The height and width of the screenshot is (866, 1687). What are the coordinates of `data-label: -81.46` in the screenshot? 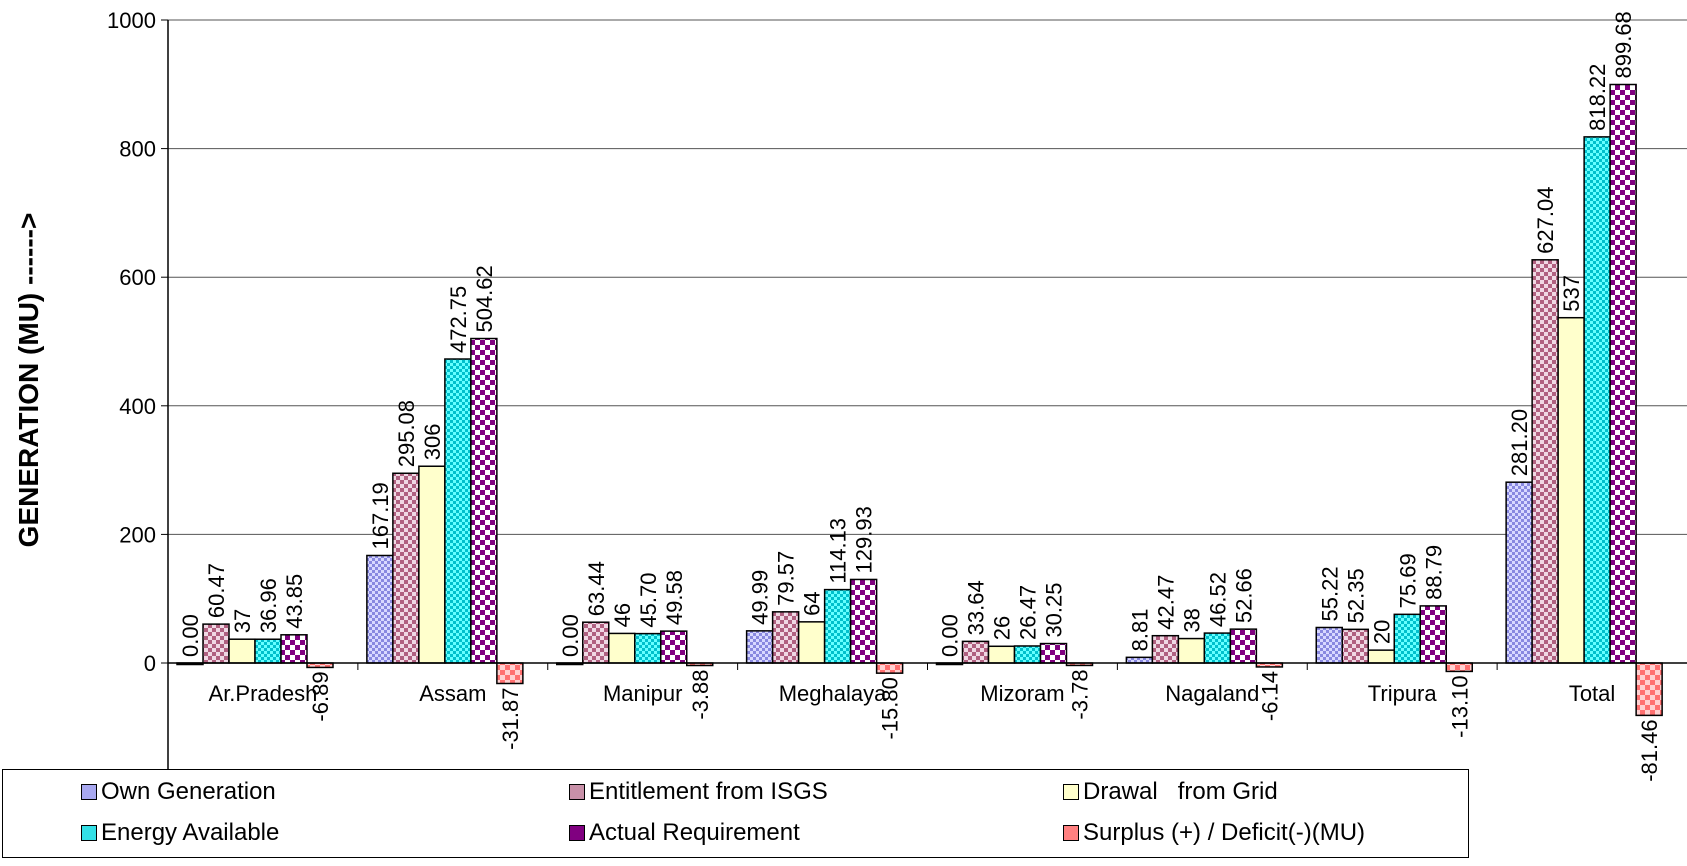 It's located at (1649, 750).